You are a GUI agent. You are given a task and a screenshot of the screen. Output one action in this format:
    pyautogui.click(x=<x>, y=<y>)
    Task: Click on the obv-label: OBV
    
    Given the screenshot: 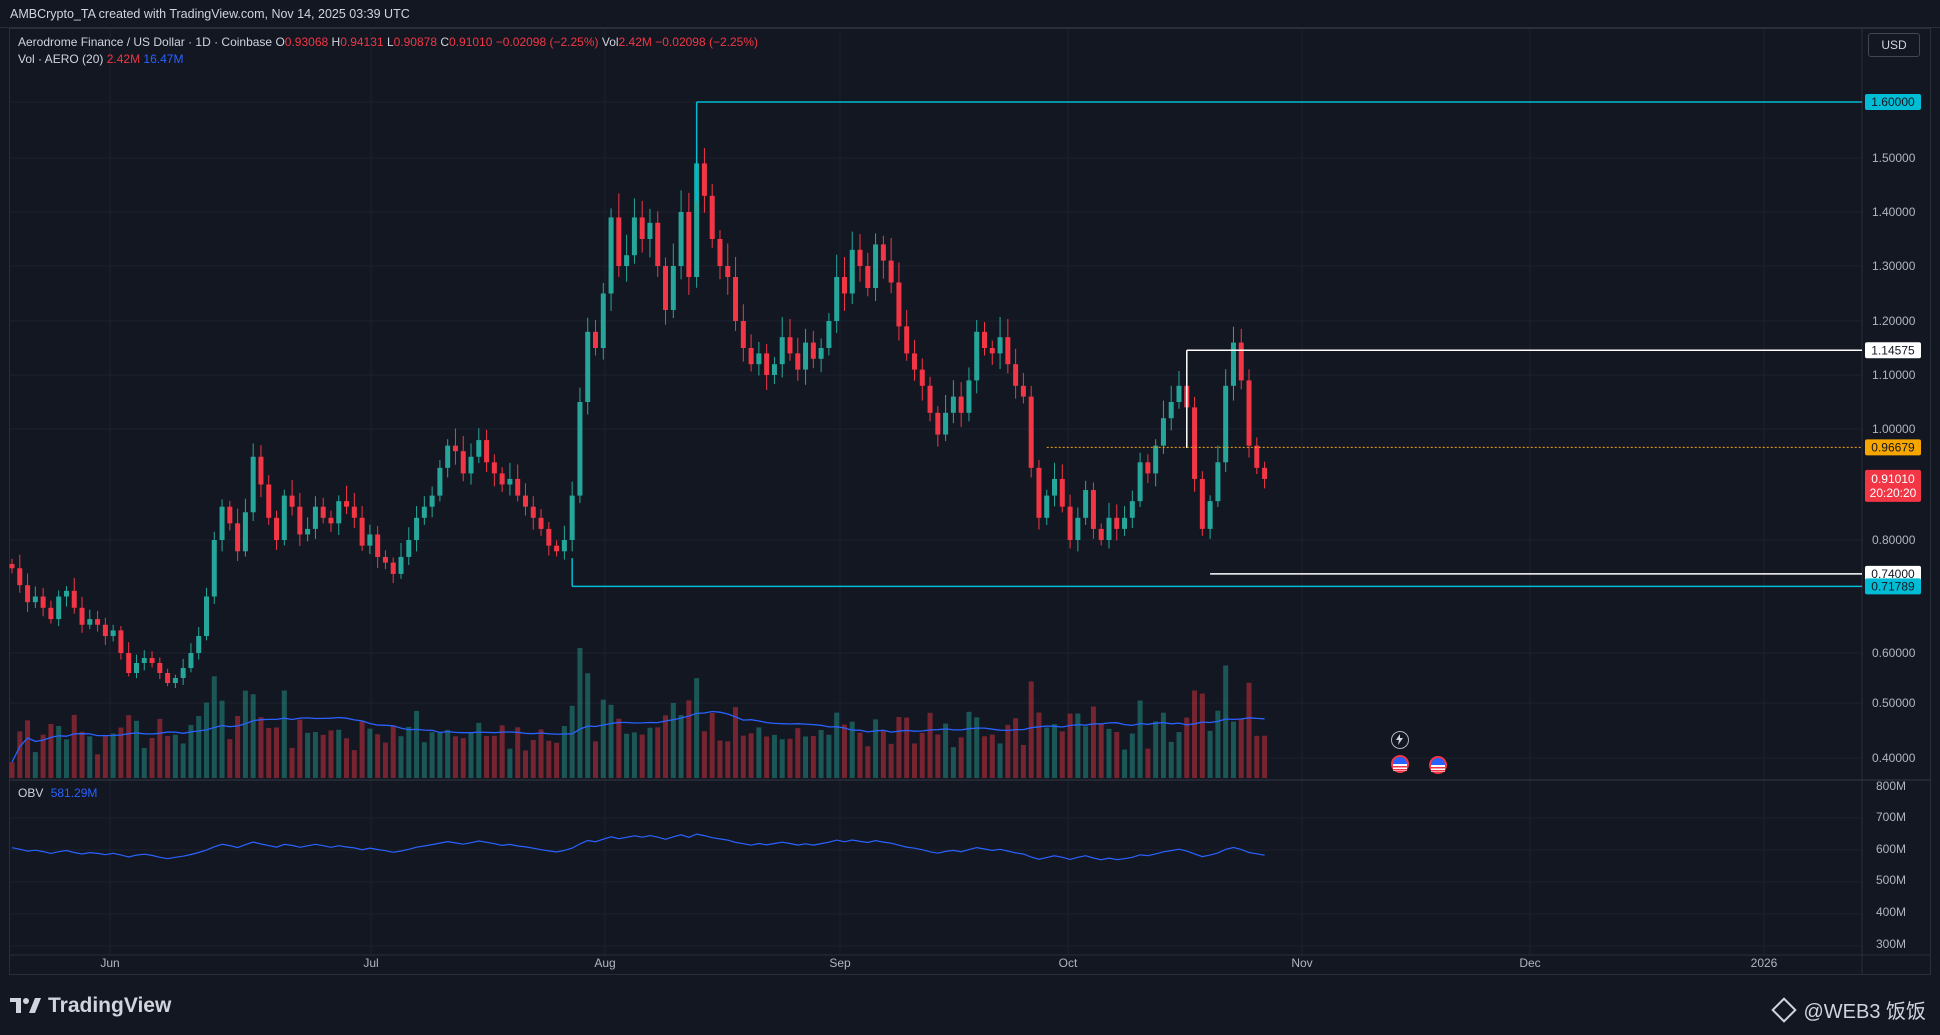 What is the action you would take?
    pyautogui.click(x=31, y=793)
    